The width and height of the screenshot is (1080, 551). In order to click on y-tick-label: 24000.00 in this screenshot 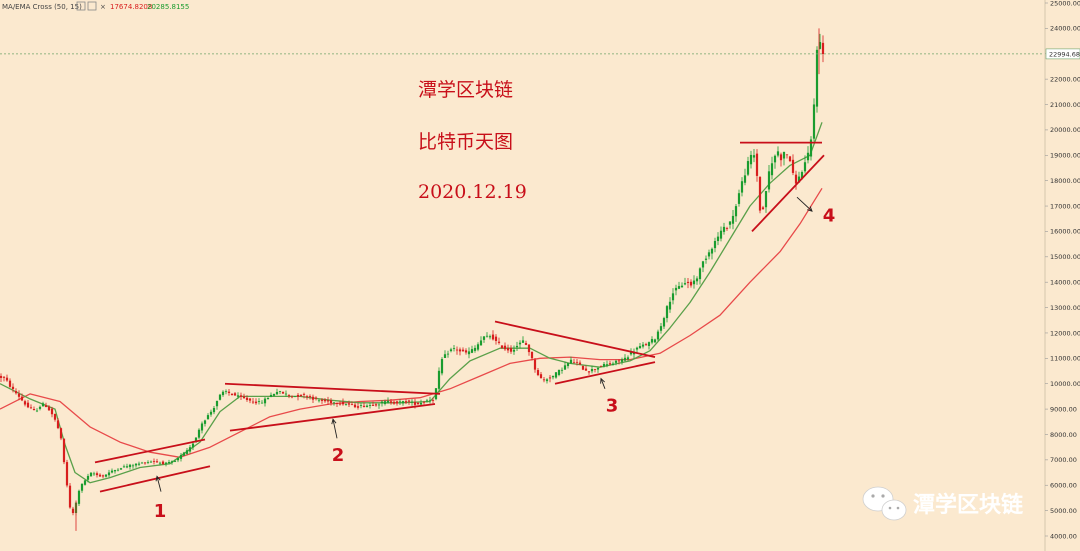, I will do `click(1065, 29)`.